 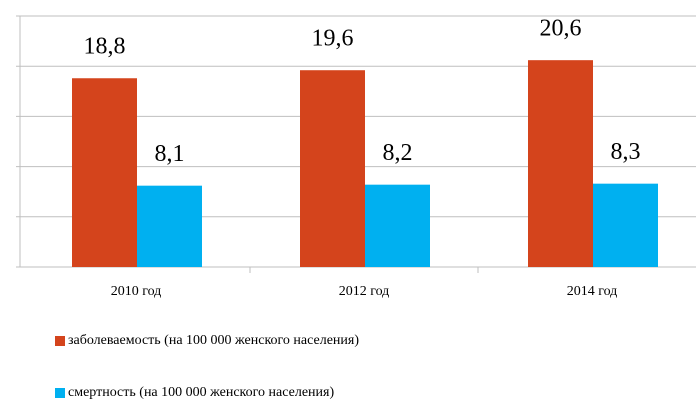 I want to click on data-label: 20,6, so click(x=561, y=29).